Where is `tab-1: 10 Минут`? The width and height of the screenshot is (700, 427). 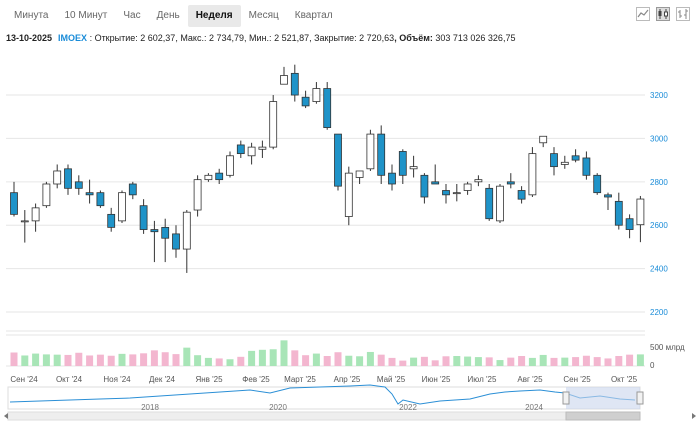 tab-1: 10 Минут is located at coordinates (86, 15).